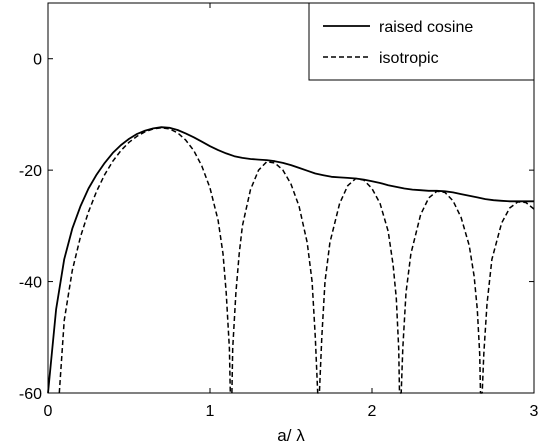 Image resolution: width=539 pixels, height=446 pixels. I want to click on legend: raised cosine isotropic, so click(421, 41).